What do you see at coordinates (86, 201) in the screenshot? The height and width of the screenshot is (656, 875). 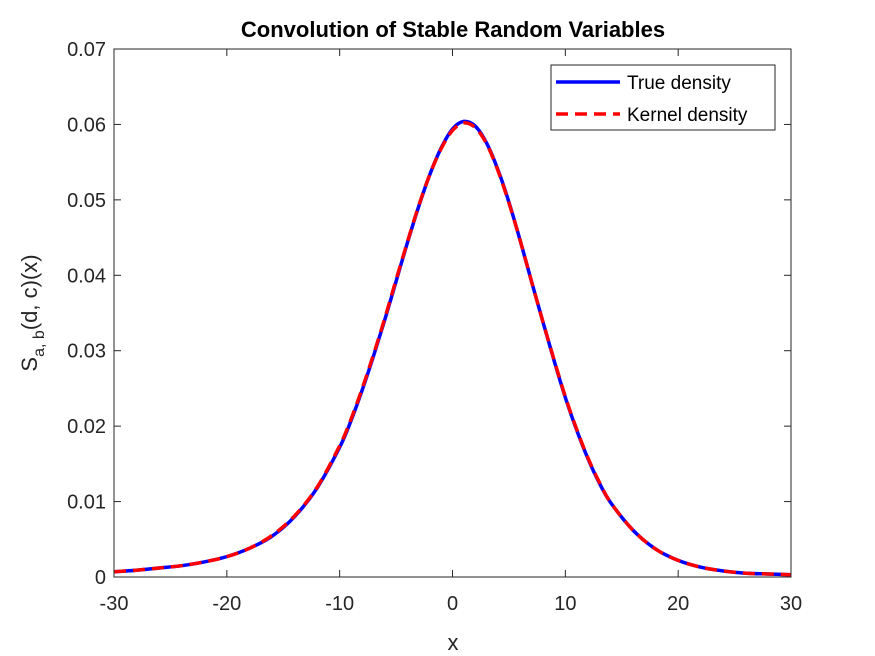 I see `y-tick-label: 0.05` at bounding box center [86, 201].